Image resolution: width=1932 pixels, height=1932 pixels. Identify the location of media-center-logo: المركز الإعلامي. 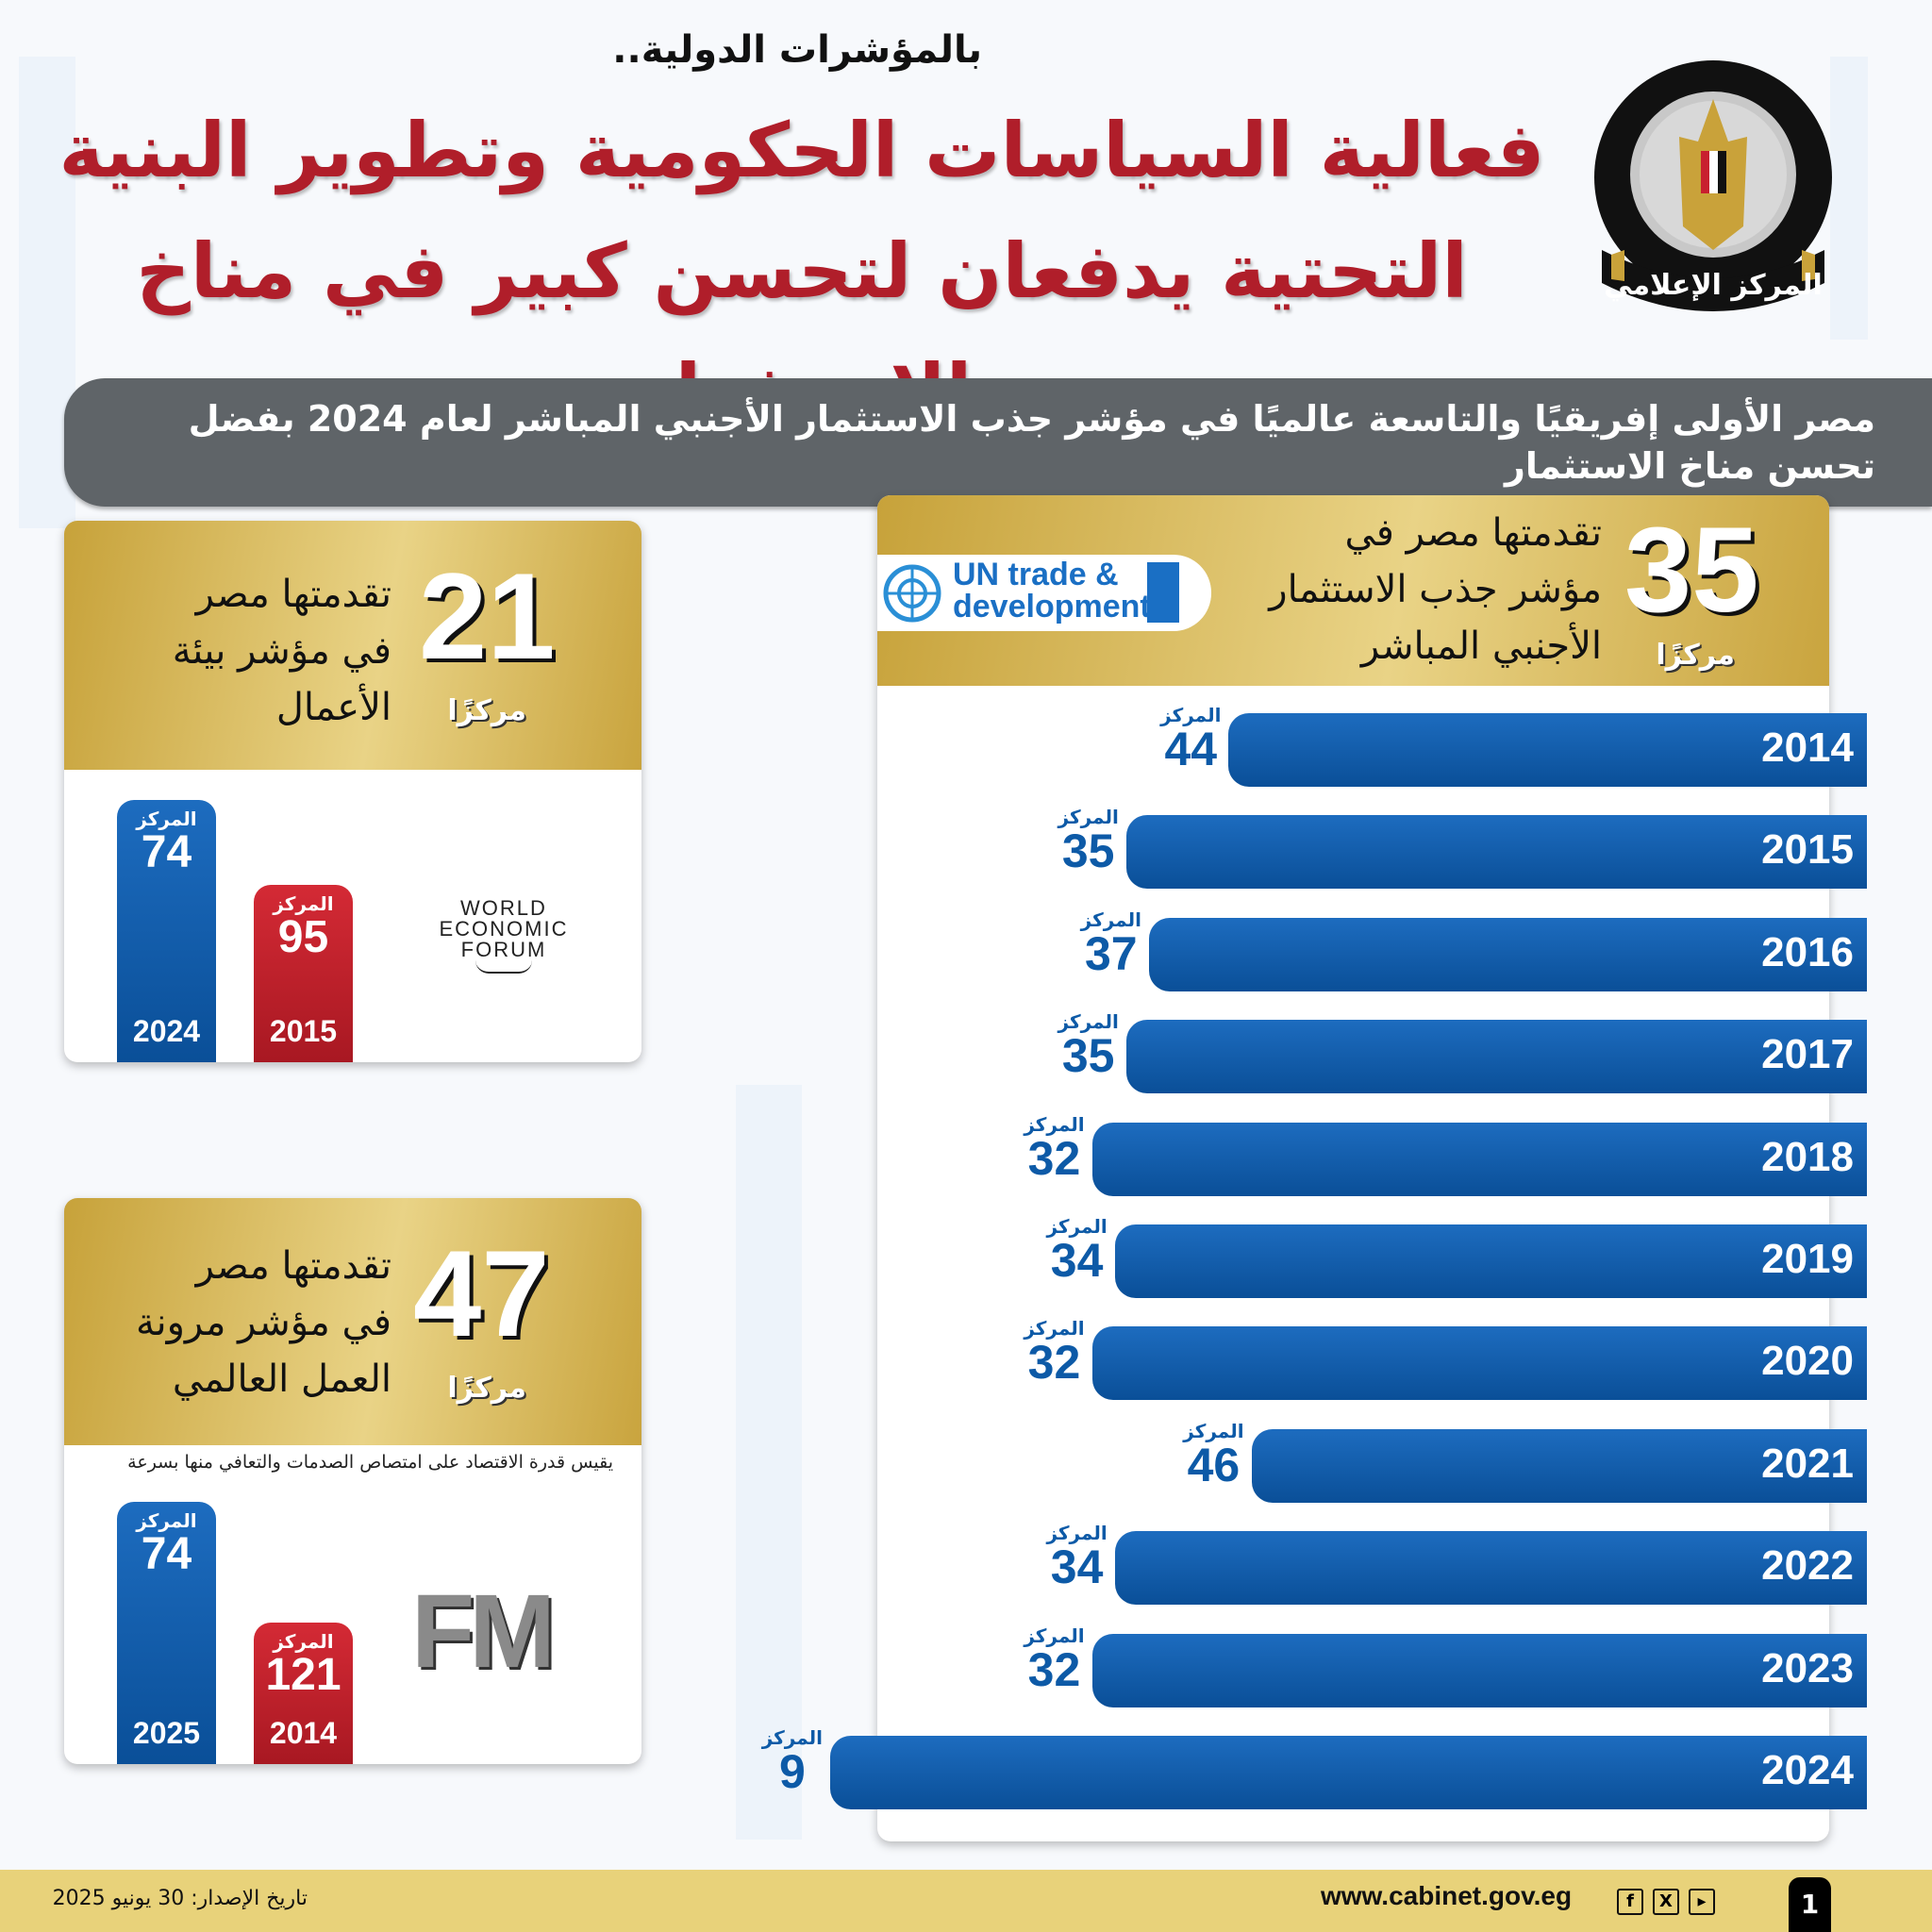
(1713, 186).